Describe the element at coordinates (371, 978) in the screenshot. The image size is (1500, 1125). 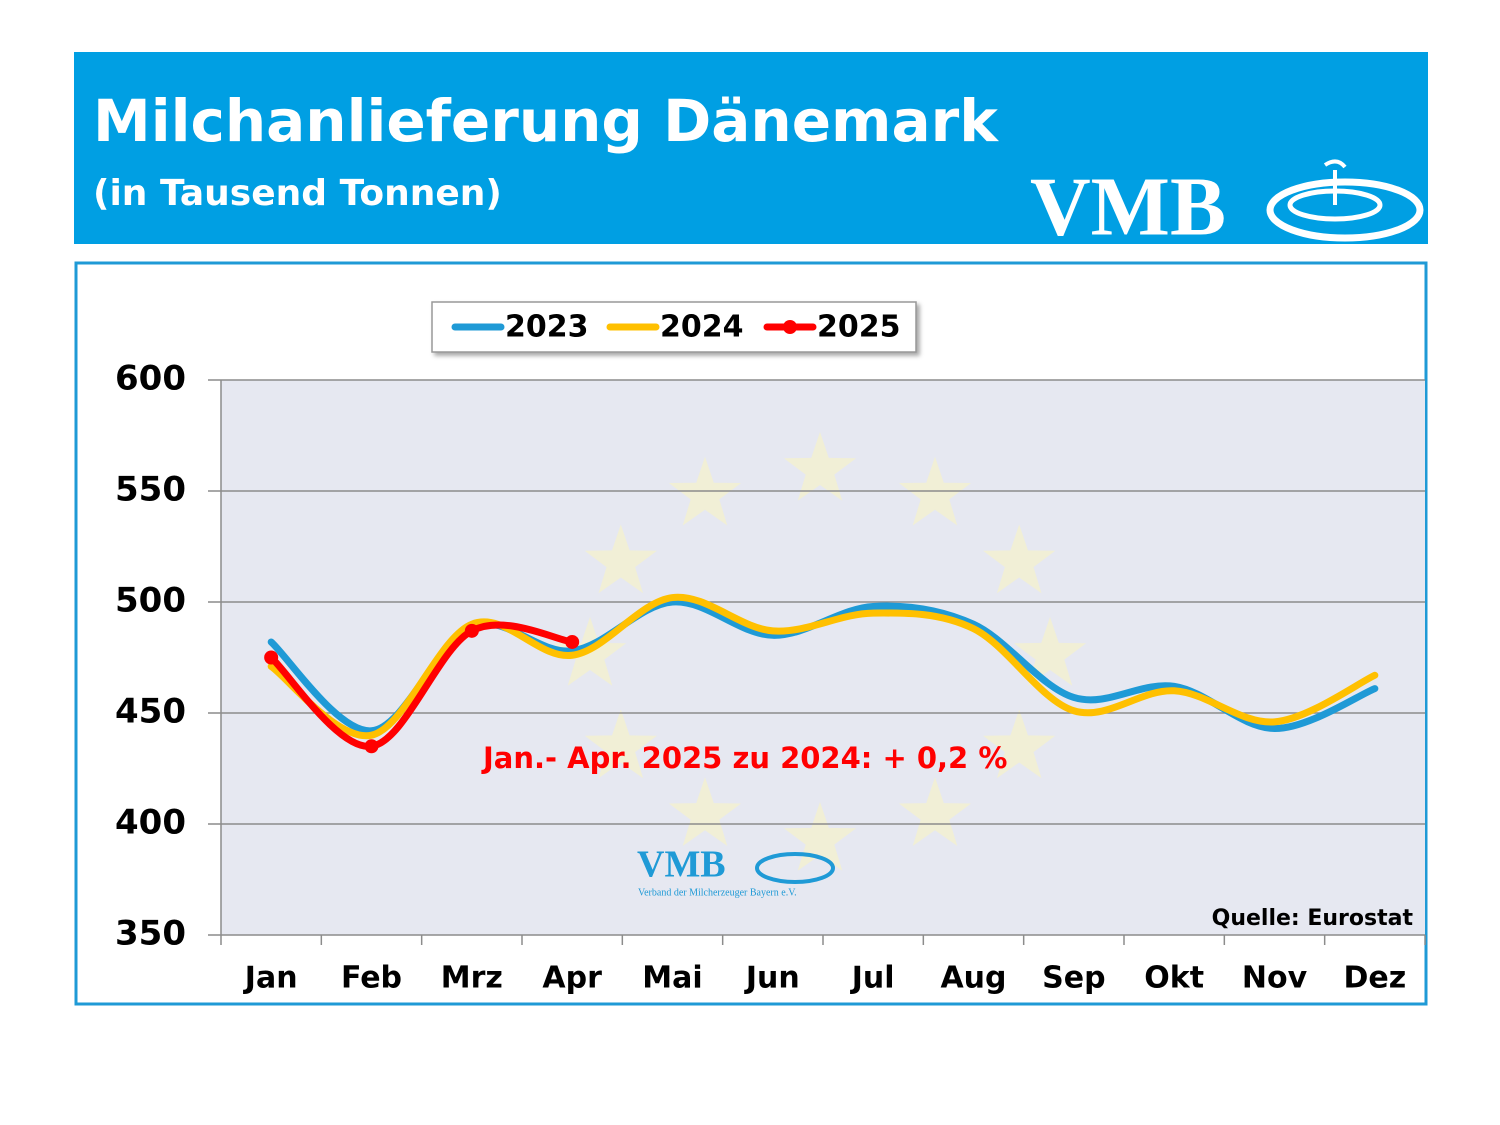
I see `x-tick-label: Feb` at that location.